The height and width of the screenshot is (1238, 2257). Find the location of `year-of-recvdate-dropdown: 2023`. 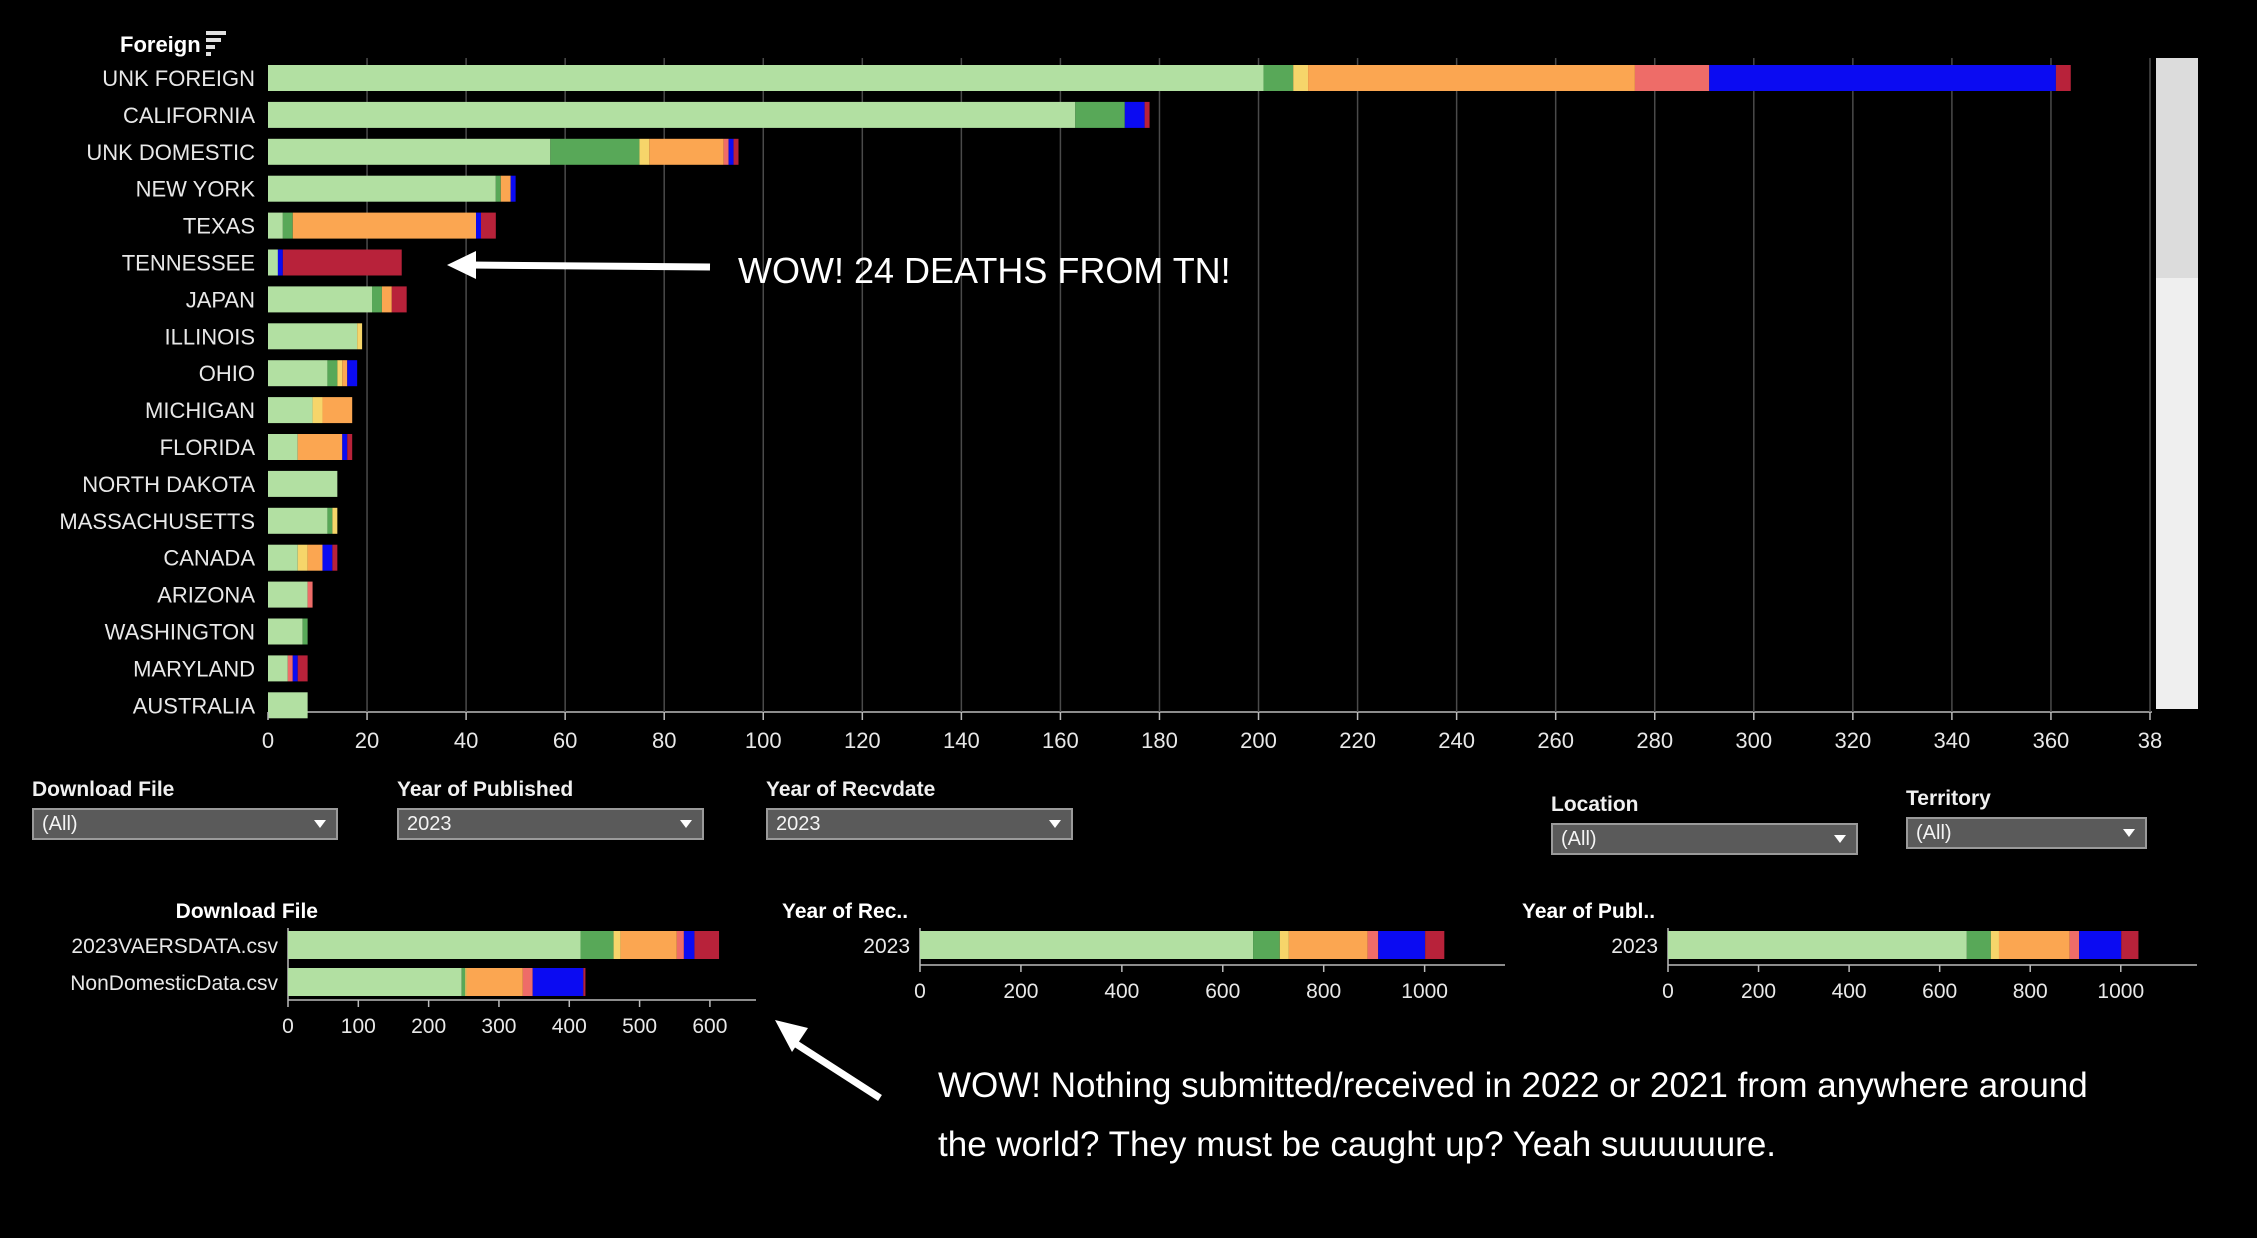

year-of-recvdate-dropdown: 2023 is located at coordinates (919, 824).